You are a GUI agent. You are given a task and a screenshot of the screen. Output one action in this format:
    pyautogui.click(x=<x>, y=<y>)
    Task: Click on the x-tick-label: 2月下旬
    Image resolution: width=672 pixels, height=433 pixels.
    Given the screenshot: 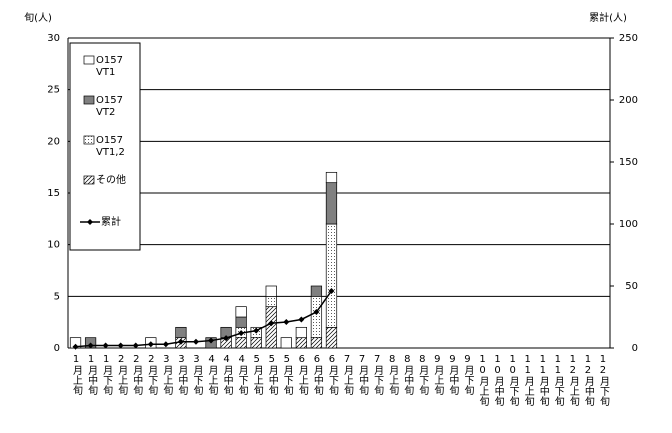 What is the action you would take?
    pyautogui.click(x=151, y=374)
    